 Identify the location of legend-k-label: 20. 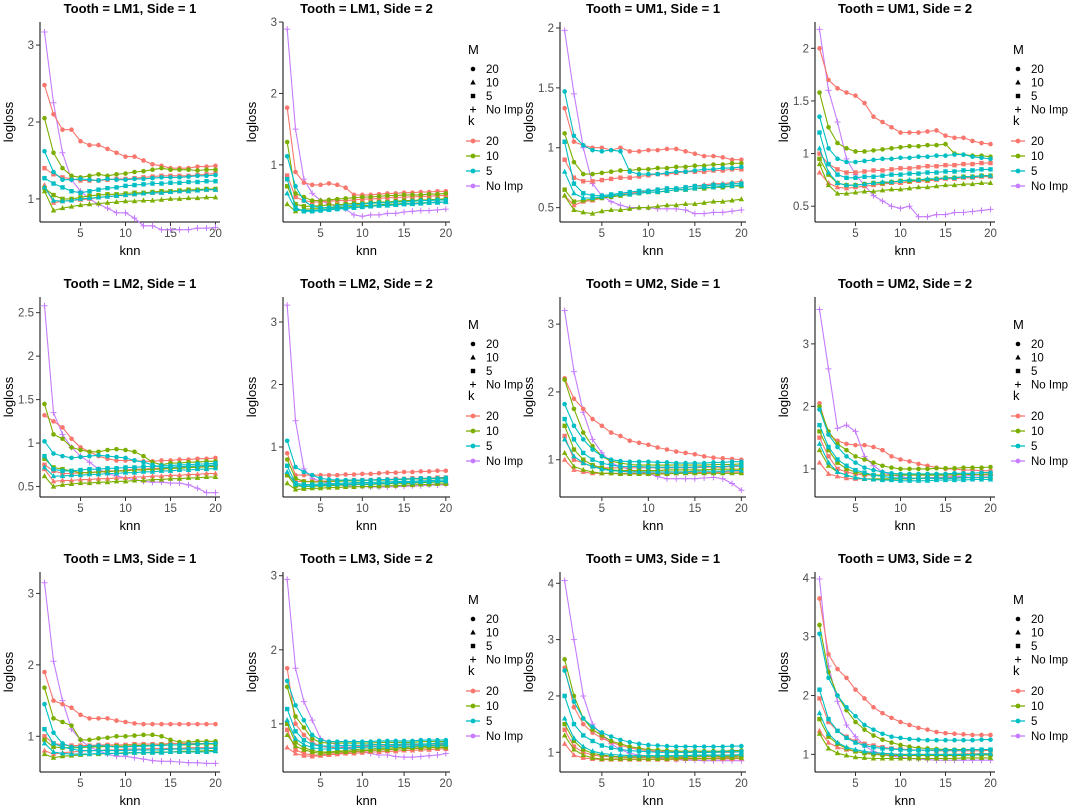
(492, 692).